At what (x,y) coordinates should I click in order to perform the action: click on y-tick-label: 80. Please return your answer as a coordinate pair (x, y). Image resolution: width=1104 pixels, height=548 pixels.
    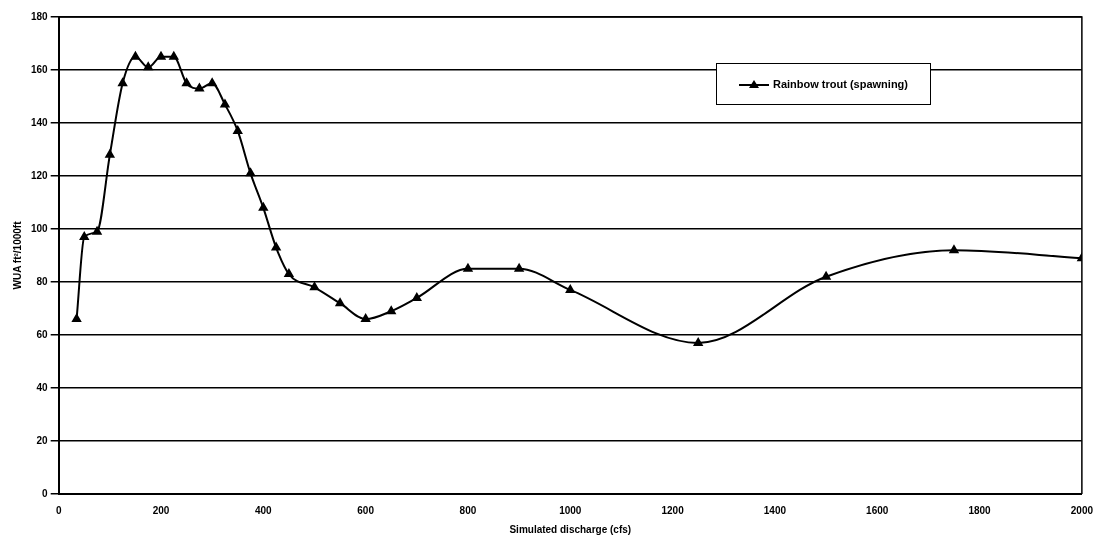
    Looking at the image, I should click on (42, 281).